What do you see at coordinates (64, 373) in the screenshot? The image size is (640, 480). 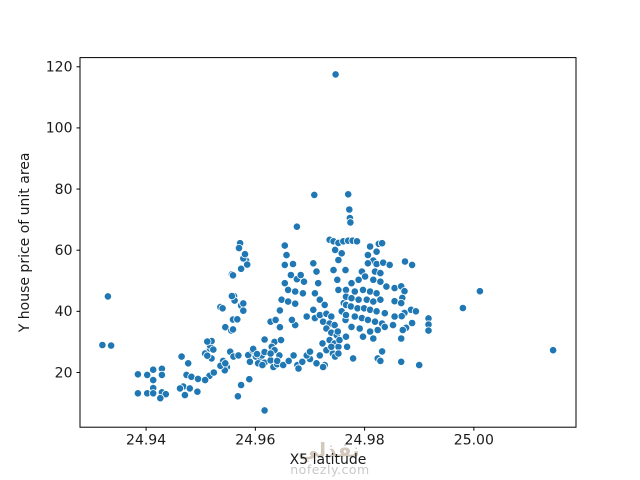 I see `y-tick-label: 20` at bounding box center [64, 373].